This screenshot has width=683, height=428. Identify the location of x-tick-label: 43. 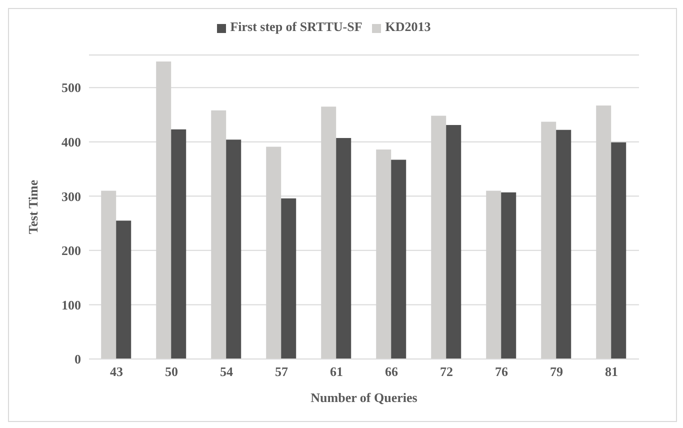
(117, 372).